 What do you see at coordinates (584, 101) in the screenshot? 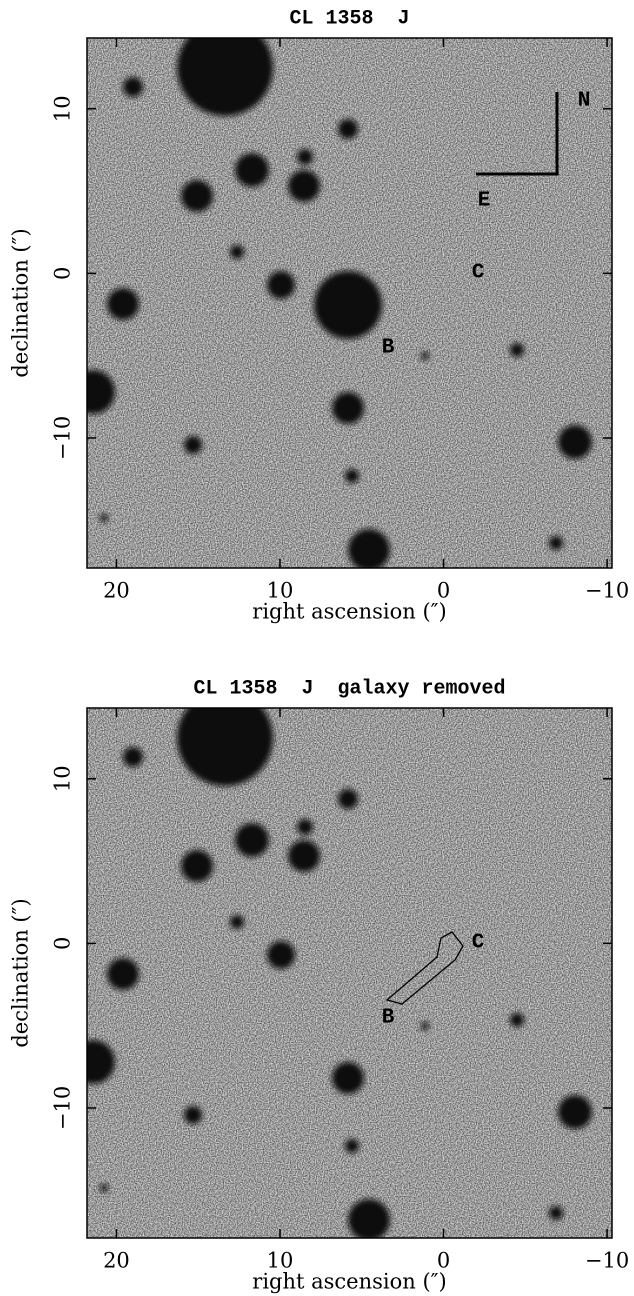
I see `annotation: N` at bounding box center [584, 101].